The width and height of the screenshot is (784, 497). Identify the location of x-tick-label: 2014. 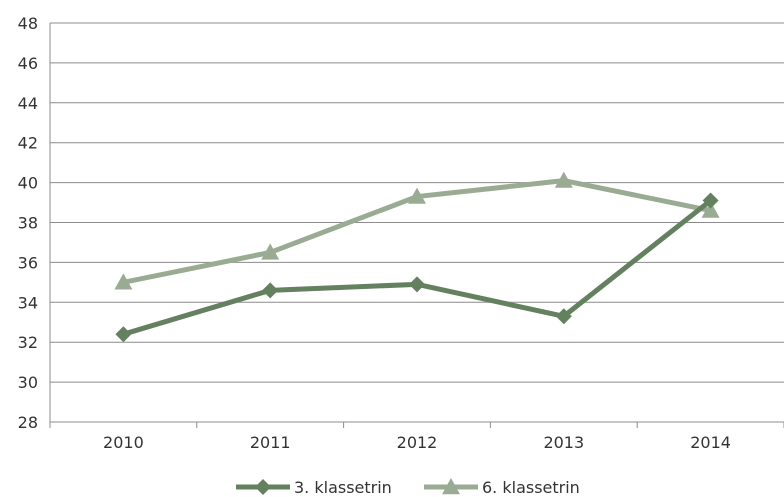
(710, 442).